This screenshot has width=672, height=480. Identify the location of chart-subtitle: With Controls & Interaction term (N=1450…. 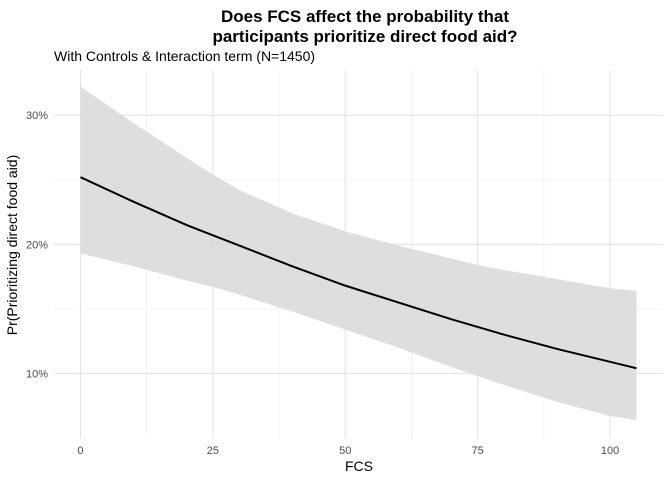
(184, 56).